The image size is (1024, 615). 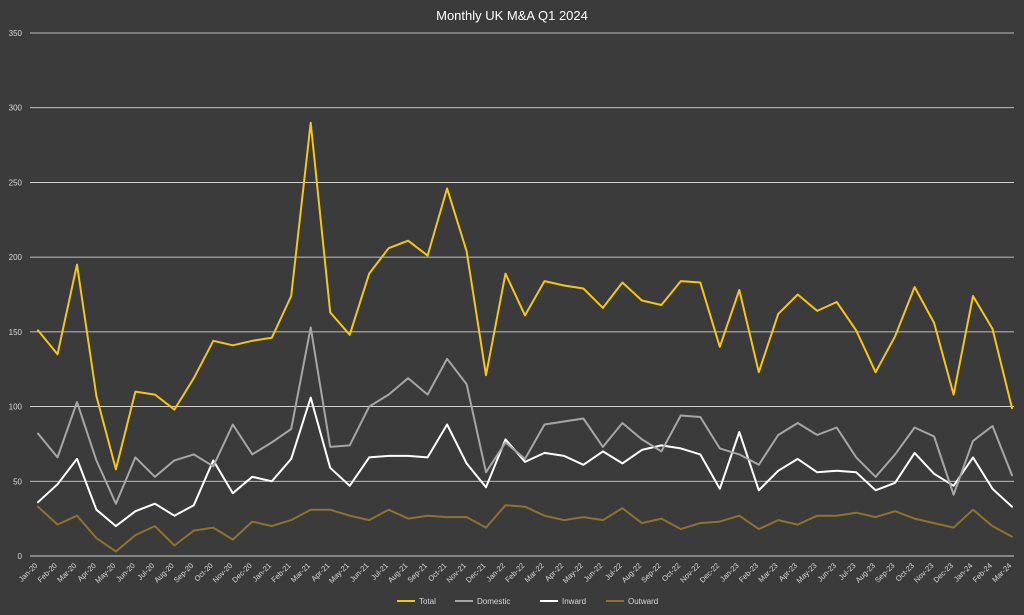 I want to click on x-tick-label: Aug-20, so click(x=163, y=572).